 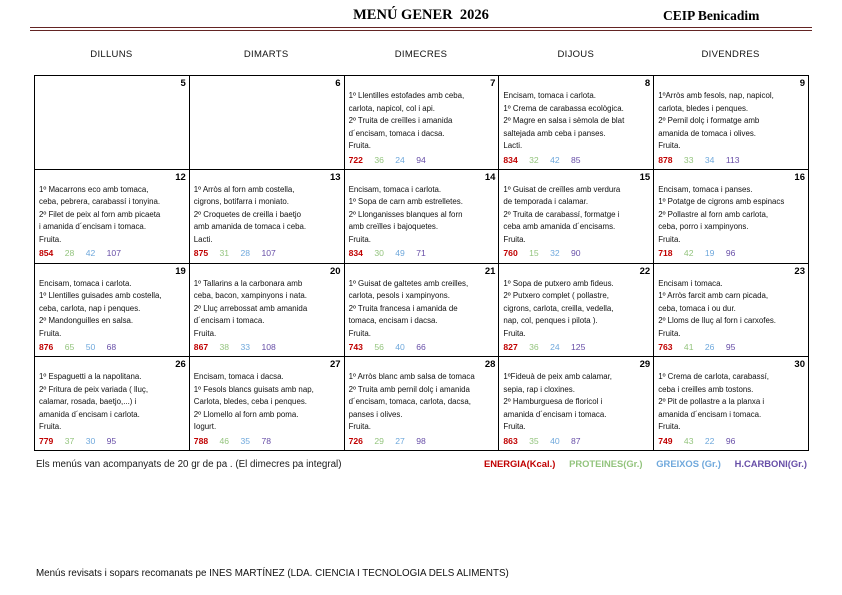 What do you see at coordinates (490, 177) in the screenshot?
I see `day-number: 14` at bounding box center [490, 177].